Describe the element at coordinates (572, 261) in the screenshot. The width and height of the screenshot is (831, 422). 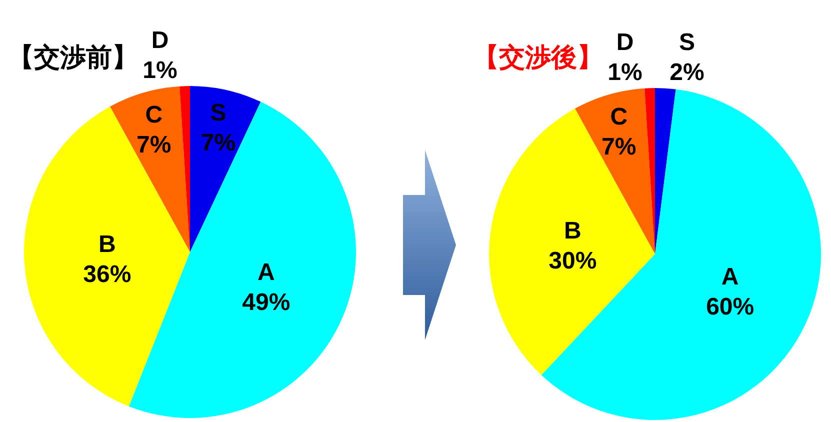
I see `data-label: 30%` at that location.